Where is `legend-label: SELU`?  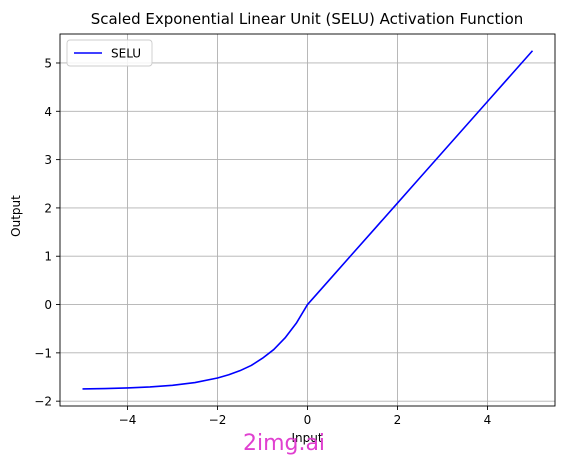
legend-label: SELU is located at coordinates (126, 54).